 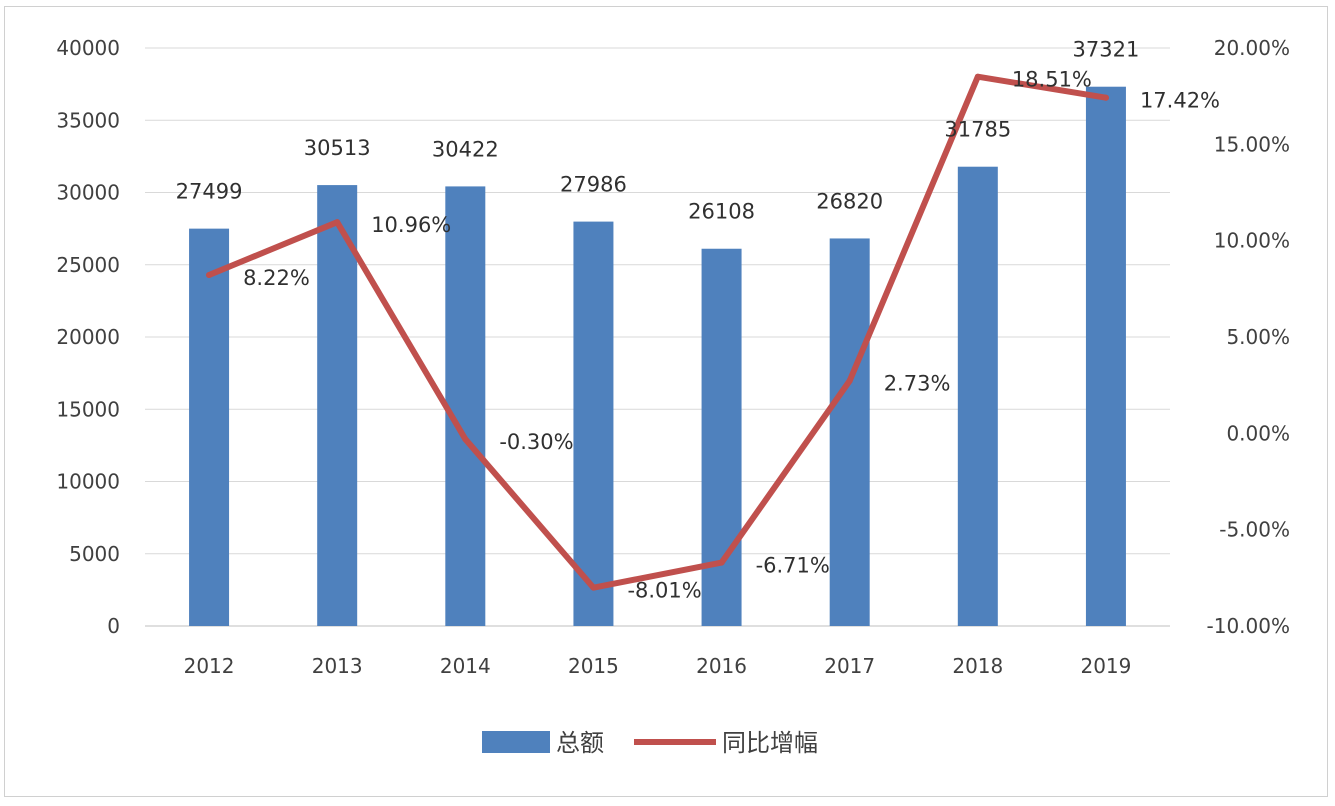 What do you see at coordinates (465, 149) in the screenshot?
I see `bar-value-label: 30422` at bounding box center [465, 149].